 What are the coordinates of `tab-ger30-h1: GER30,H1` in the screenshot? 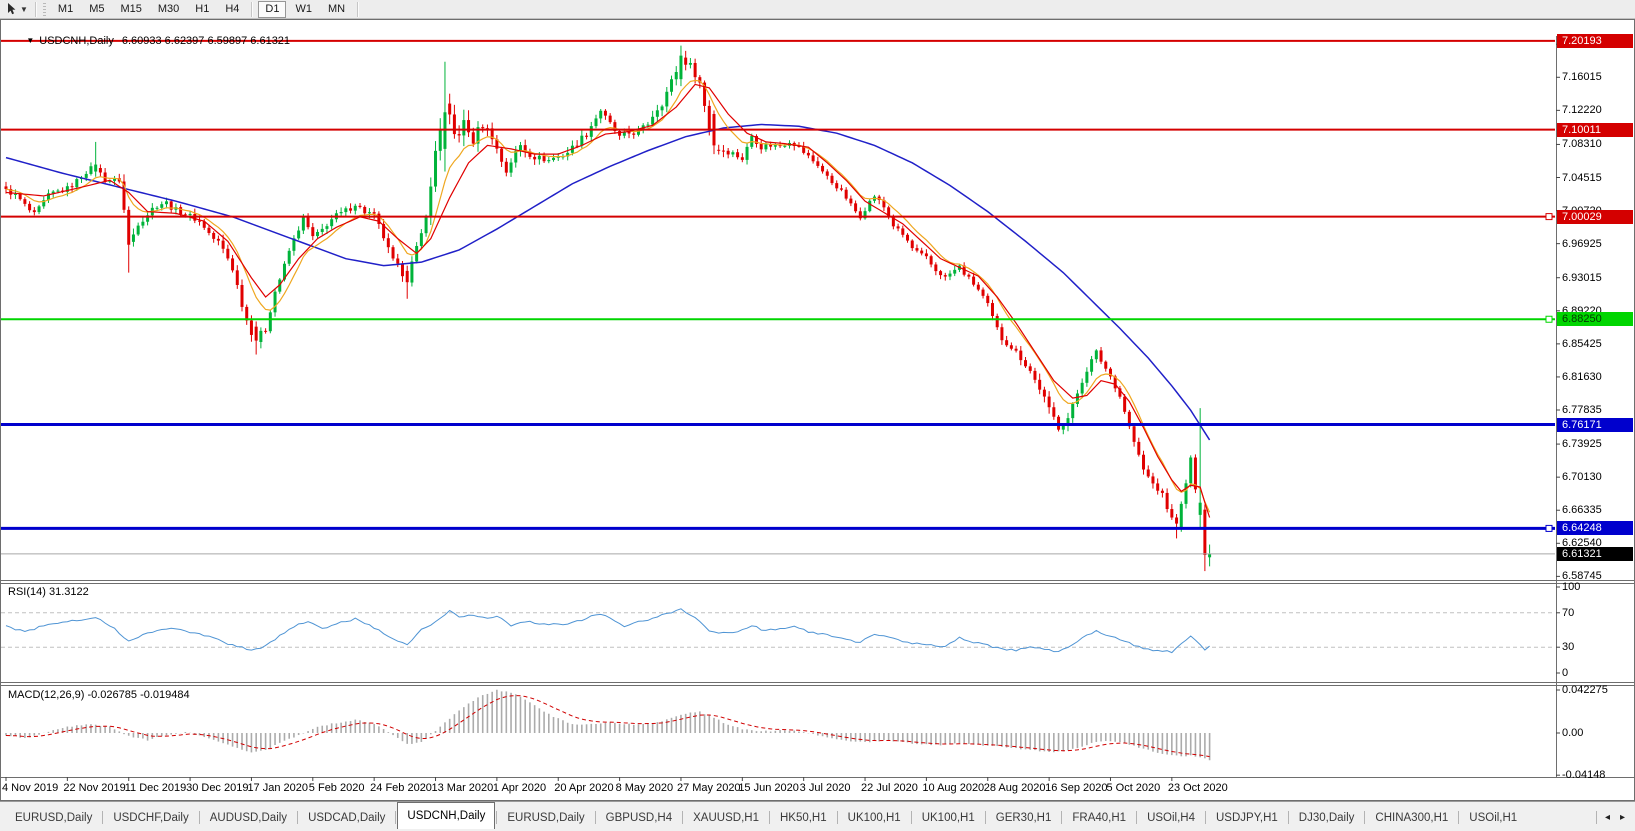 It's located at (1023, 818).